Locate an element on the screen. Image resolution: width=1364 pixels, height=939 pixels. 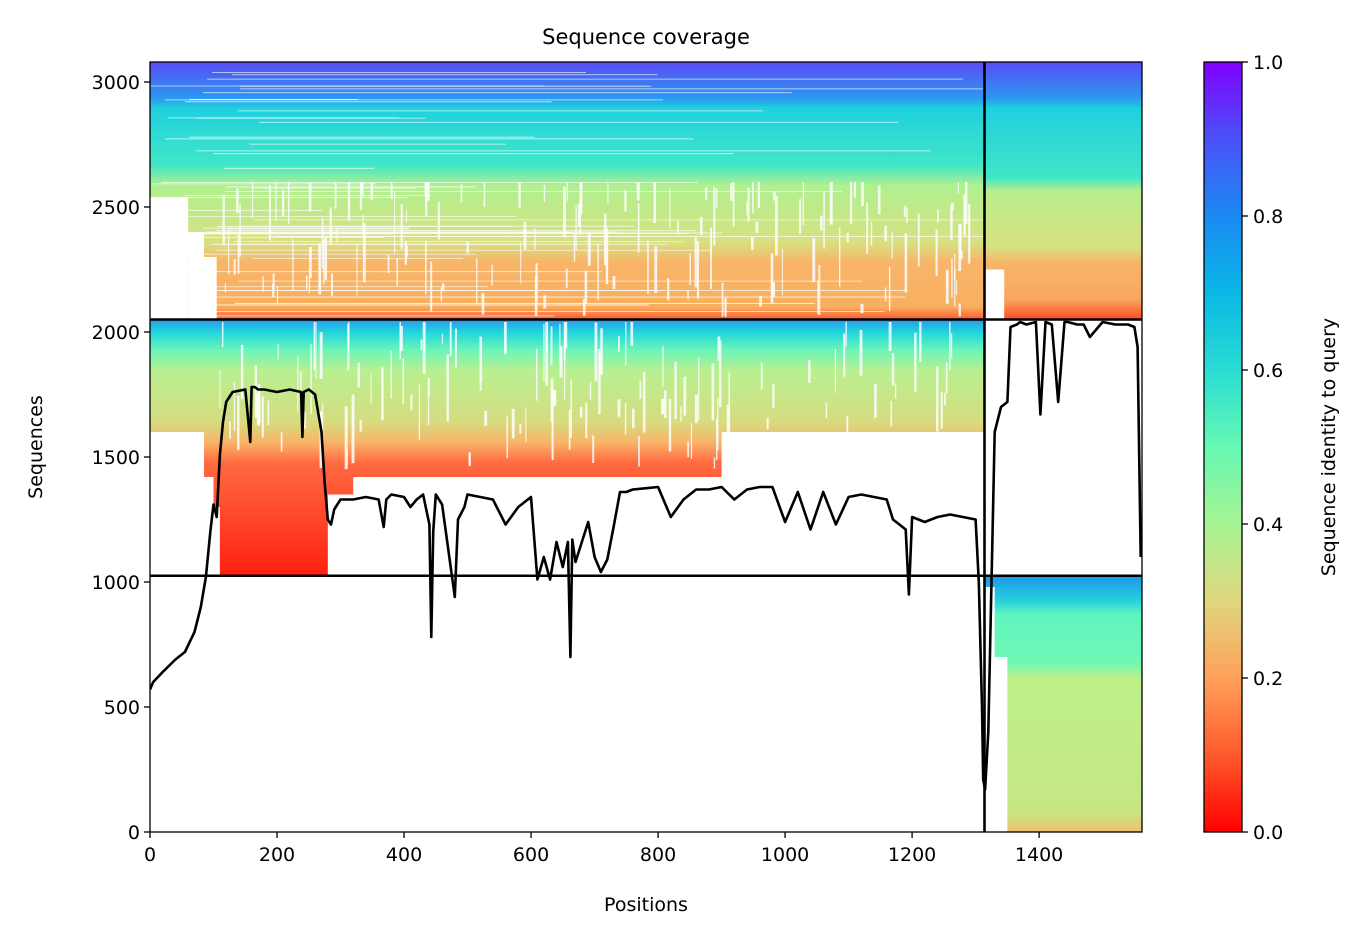
colorbar-ticks: 0.0 0.2 0.4 0.6 0.8 1.0 is located at coordinates (1262, 448).